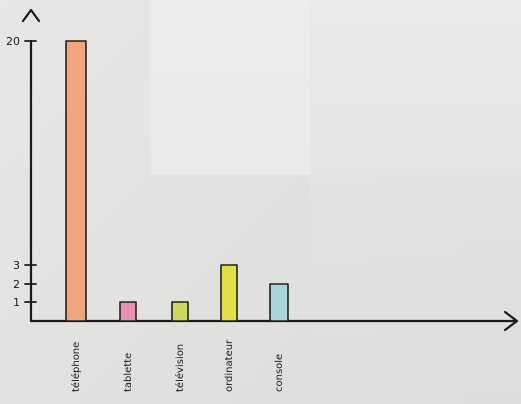 The height and width of the screenshot is (404, 521). I want to click on y-tick-label-20: 20, so click(13, 41).